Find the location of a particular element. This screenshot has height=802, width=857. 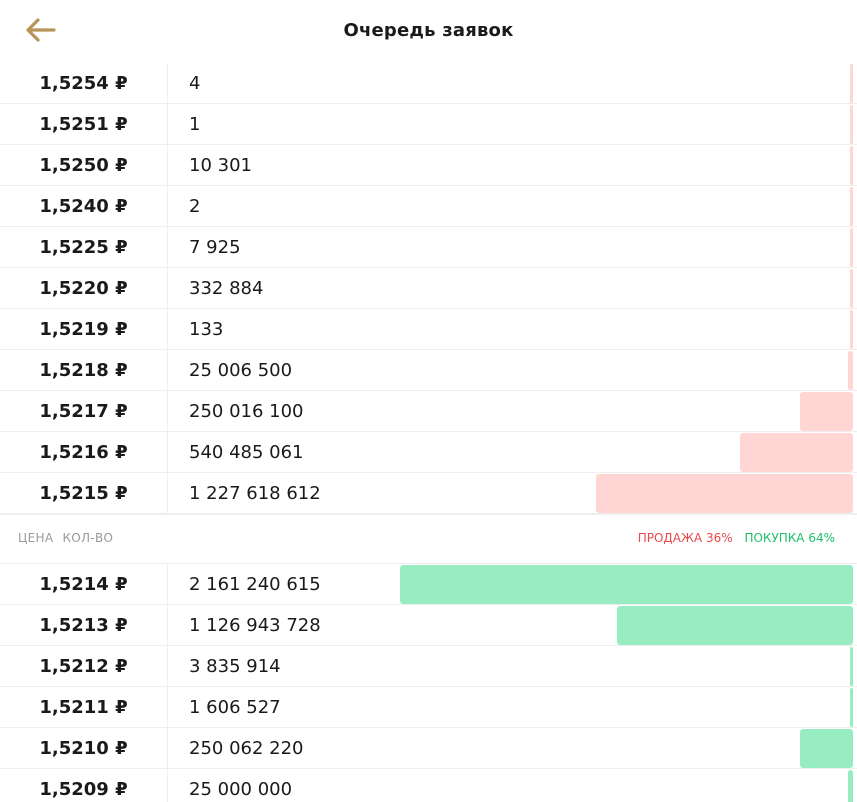

ask-quantity: 250 016 100 is located at coordinates (246, 411).